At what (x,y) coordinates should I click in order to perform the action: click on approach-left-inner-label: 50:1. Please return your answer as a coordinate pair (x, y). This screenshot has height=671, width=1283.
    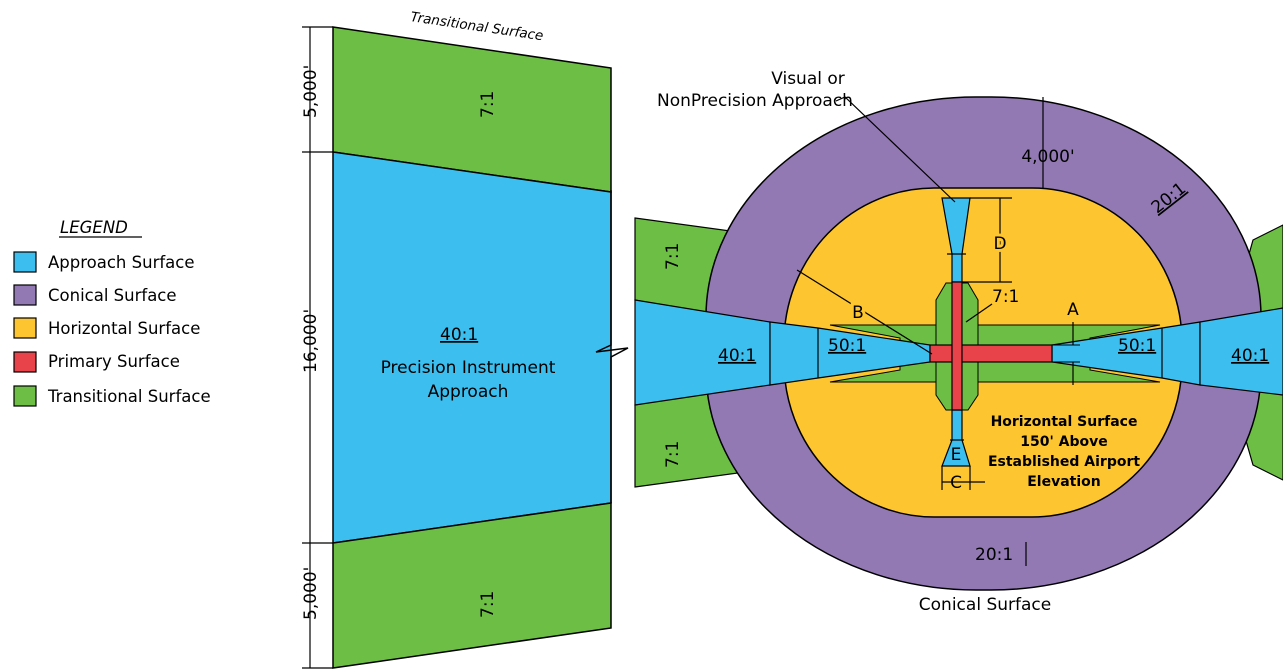
    Looking at the image, I should click on (847, 346).